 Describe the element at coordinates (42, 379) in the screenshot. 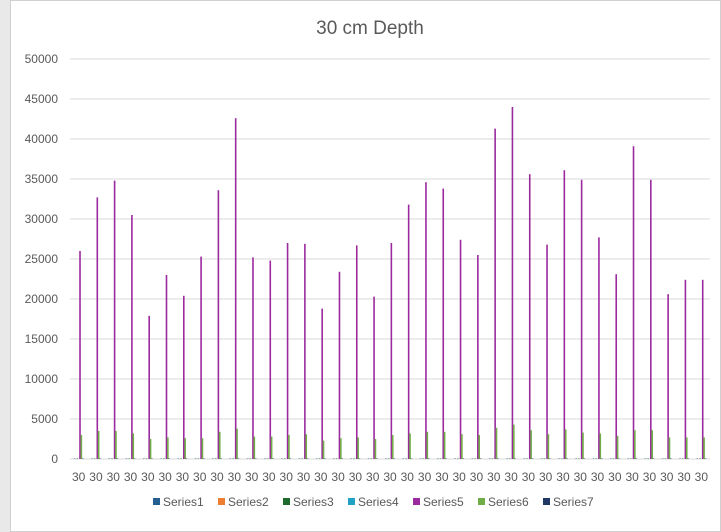

I see `y-tick-label: 10000` at that location.